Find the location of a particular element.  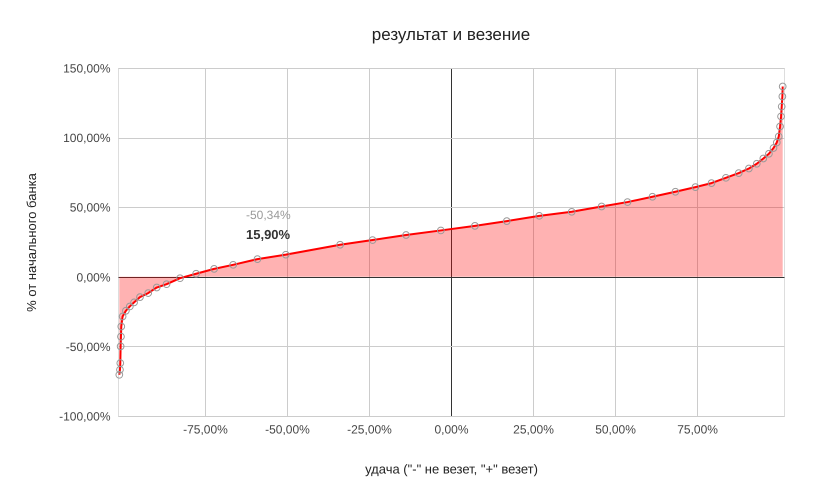

y-tick-label: 0,00% is located at coordinates (93, 277).